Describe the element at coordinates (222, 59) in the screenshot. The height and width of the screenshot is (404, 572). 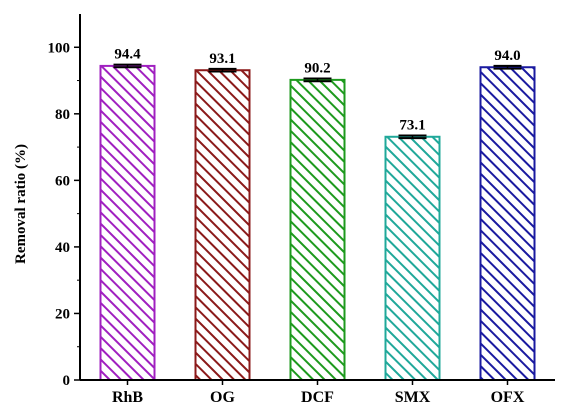
I see `data-label-og: 93.1` at that location.